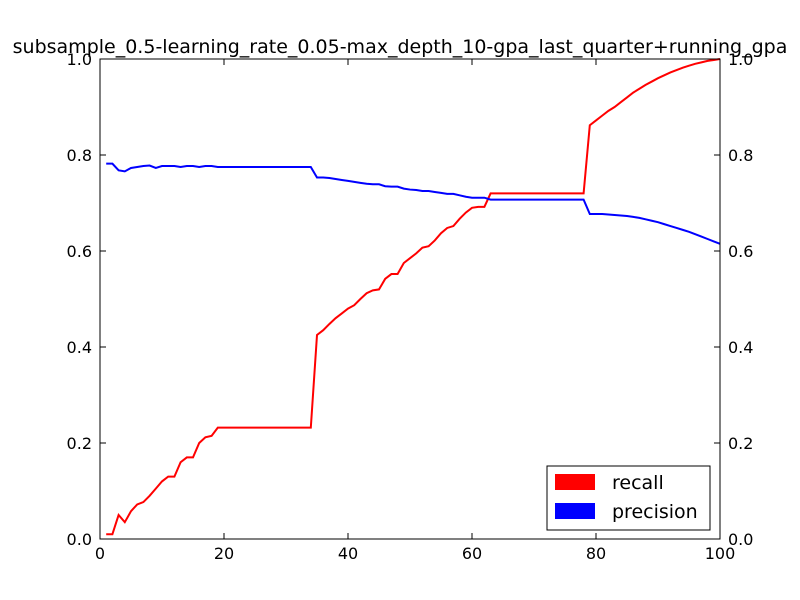 This screenshot has height=600, width=800. I want to click on legend-swatch-precision, so click(575, 511).